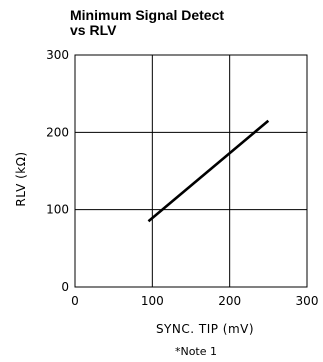 The height and width of the screenshot is (362, 323). Describe the element at coordinates (194, 301) in the screenshot. I see `x-tick-labels: 0 100 200 300` at that location.